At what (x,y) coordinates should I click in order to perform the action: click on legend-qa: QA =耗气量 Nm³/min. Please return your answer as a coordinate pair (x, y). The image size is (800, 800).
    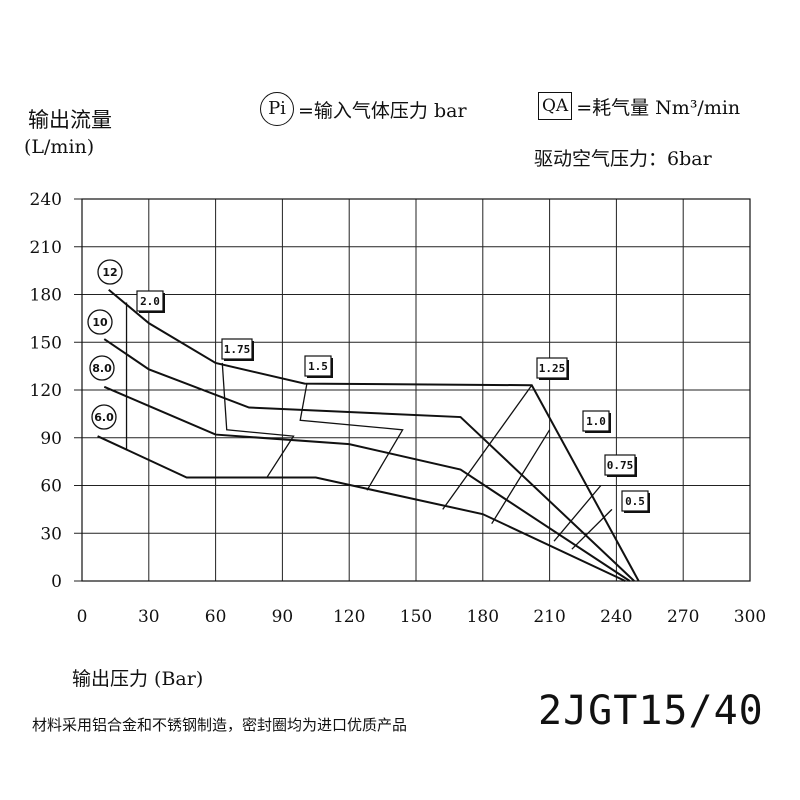
    Looking at the image, I should click on (639, 106).